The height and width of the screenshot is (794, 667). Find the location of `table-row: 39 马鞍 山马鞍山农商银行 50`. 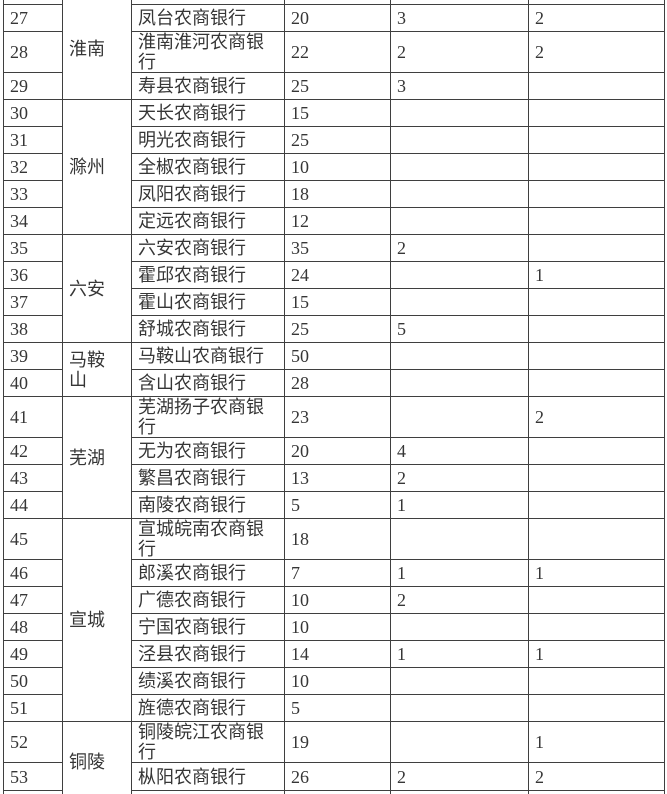

table-row: 39 马鞍 山马鞍山农商银行 50 is located at coordinates (334, 369).